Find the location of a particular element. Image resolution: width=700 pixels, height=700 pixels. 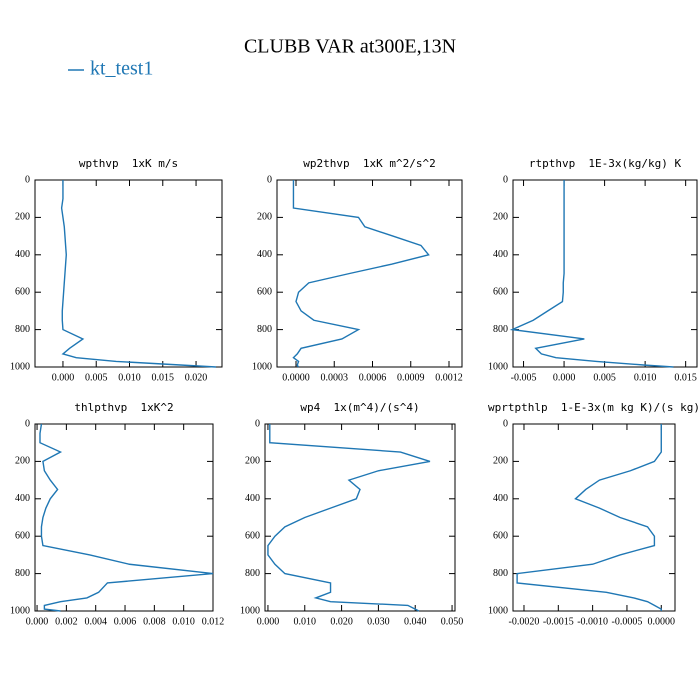

panel-title: thlpthvp 1xK^2 is located at coordinates (123, 407).